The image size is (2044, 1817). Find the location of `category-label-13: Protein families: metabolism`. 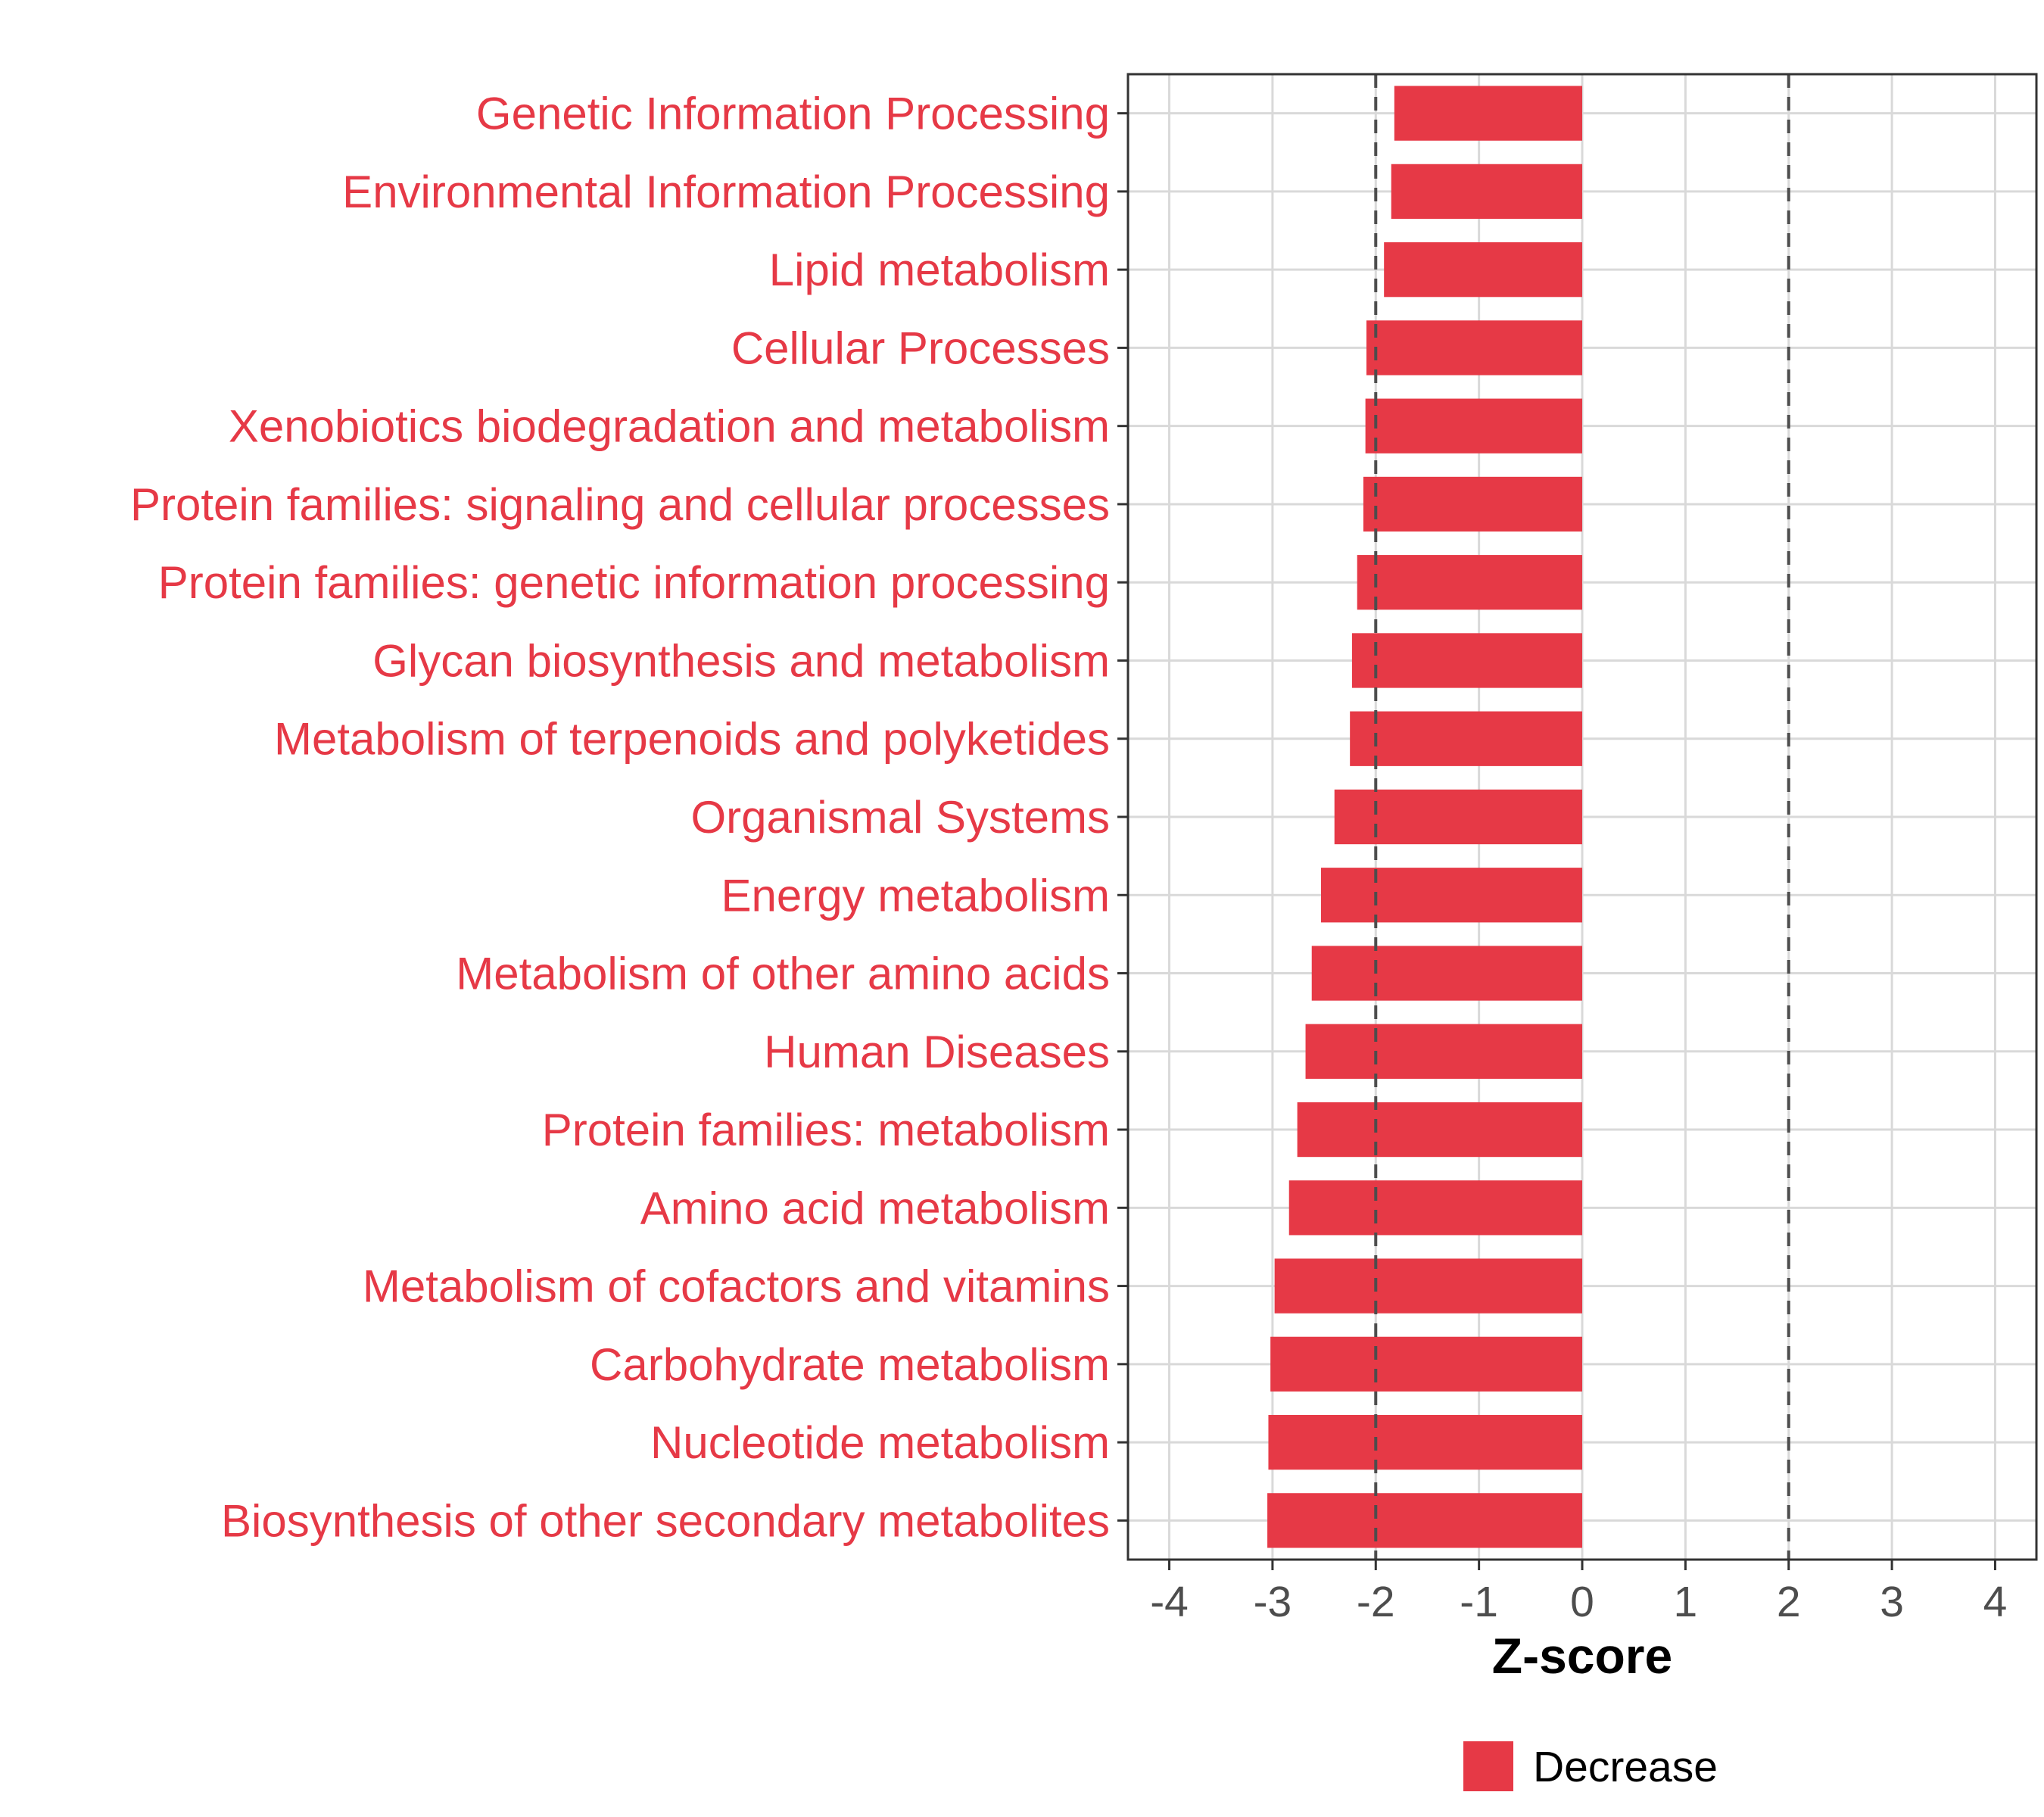

category-label-13: Protein families: metabolism is located at coordinates (826, 1130).